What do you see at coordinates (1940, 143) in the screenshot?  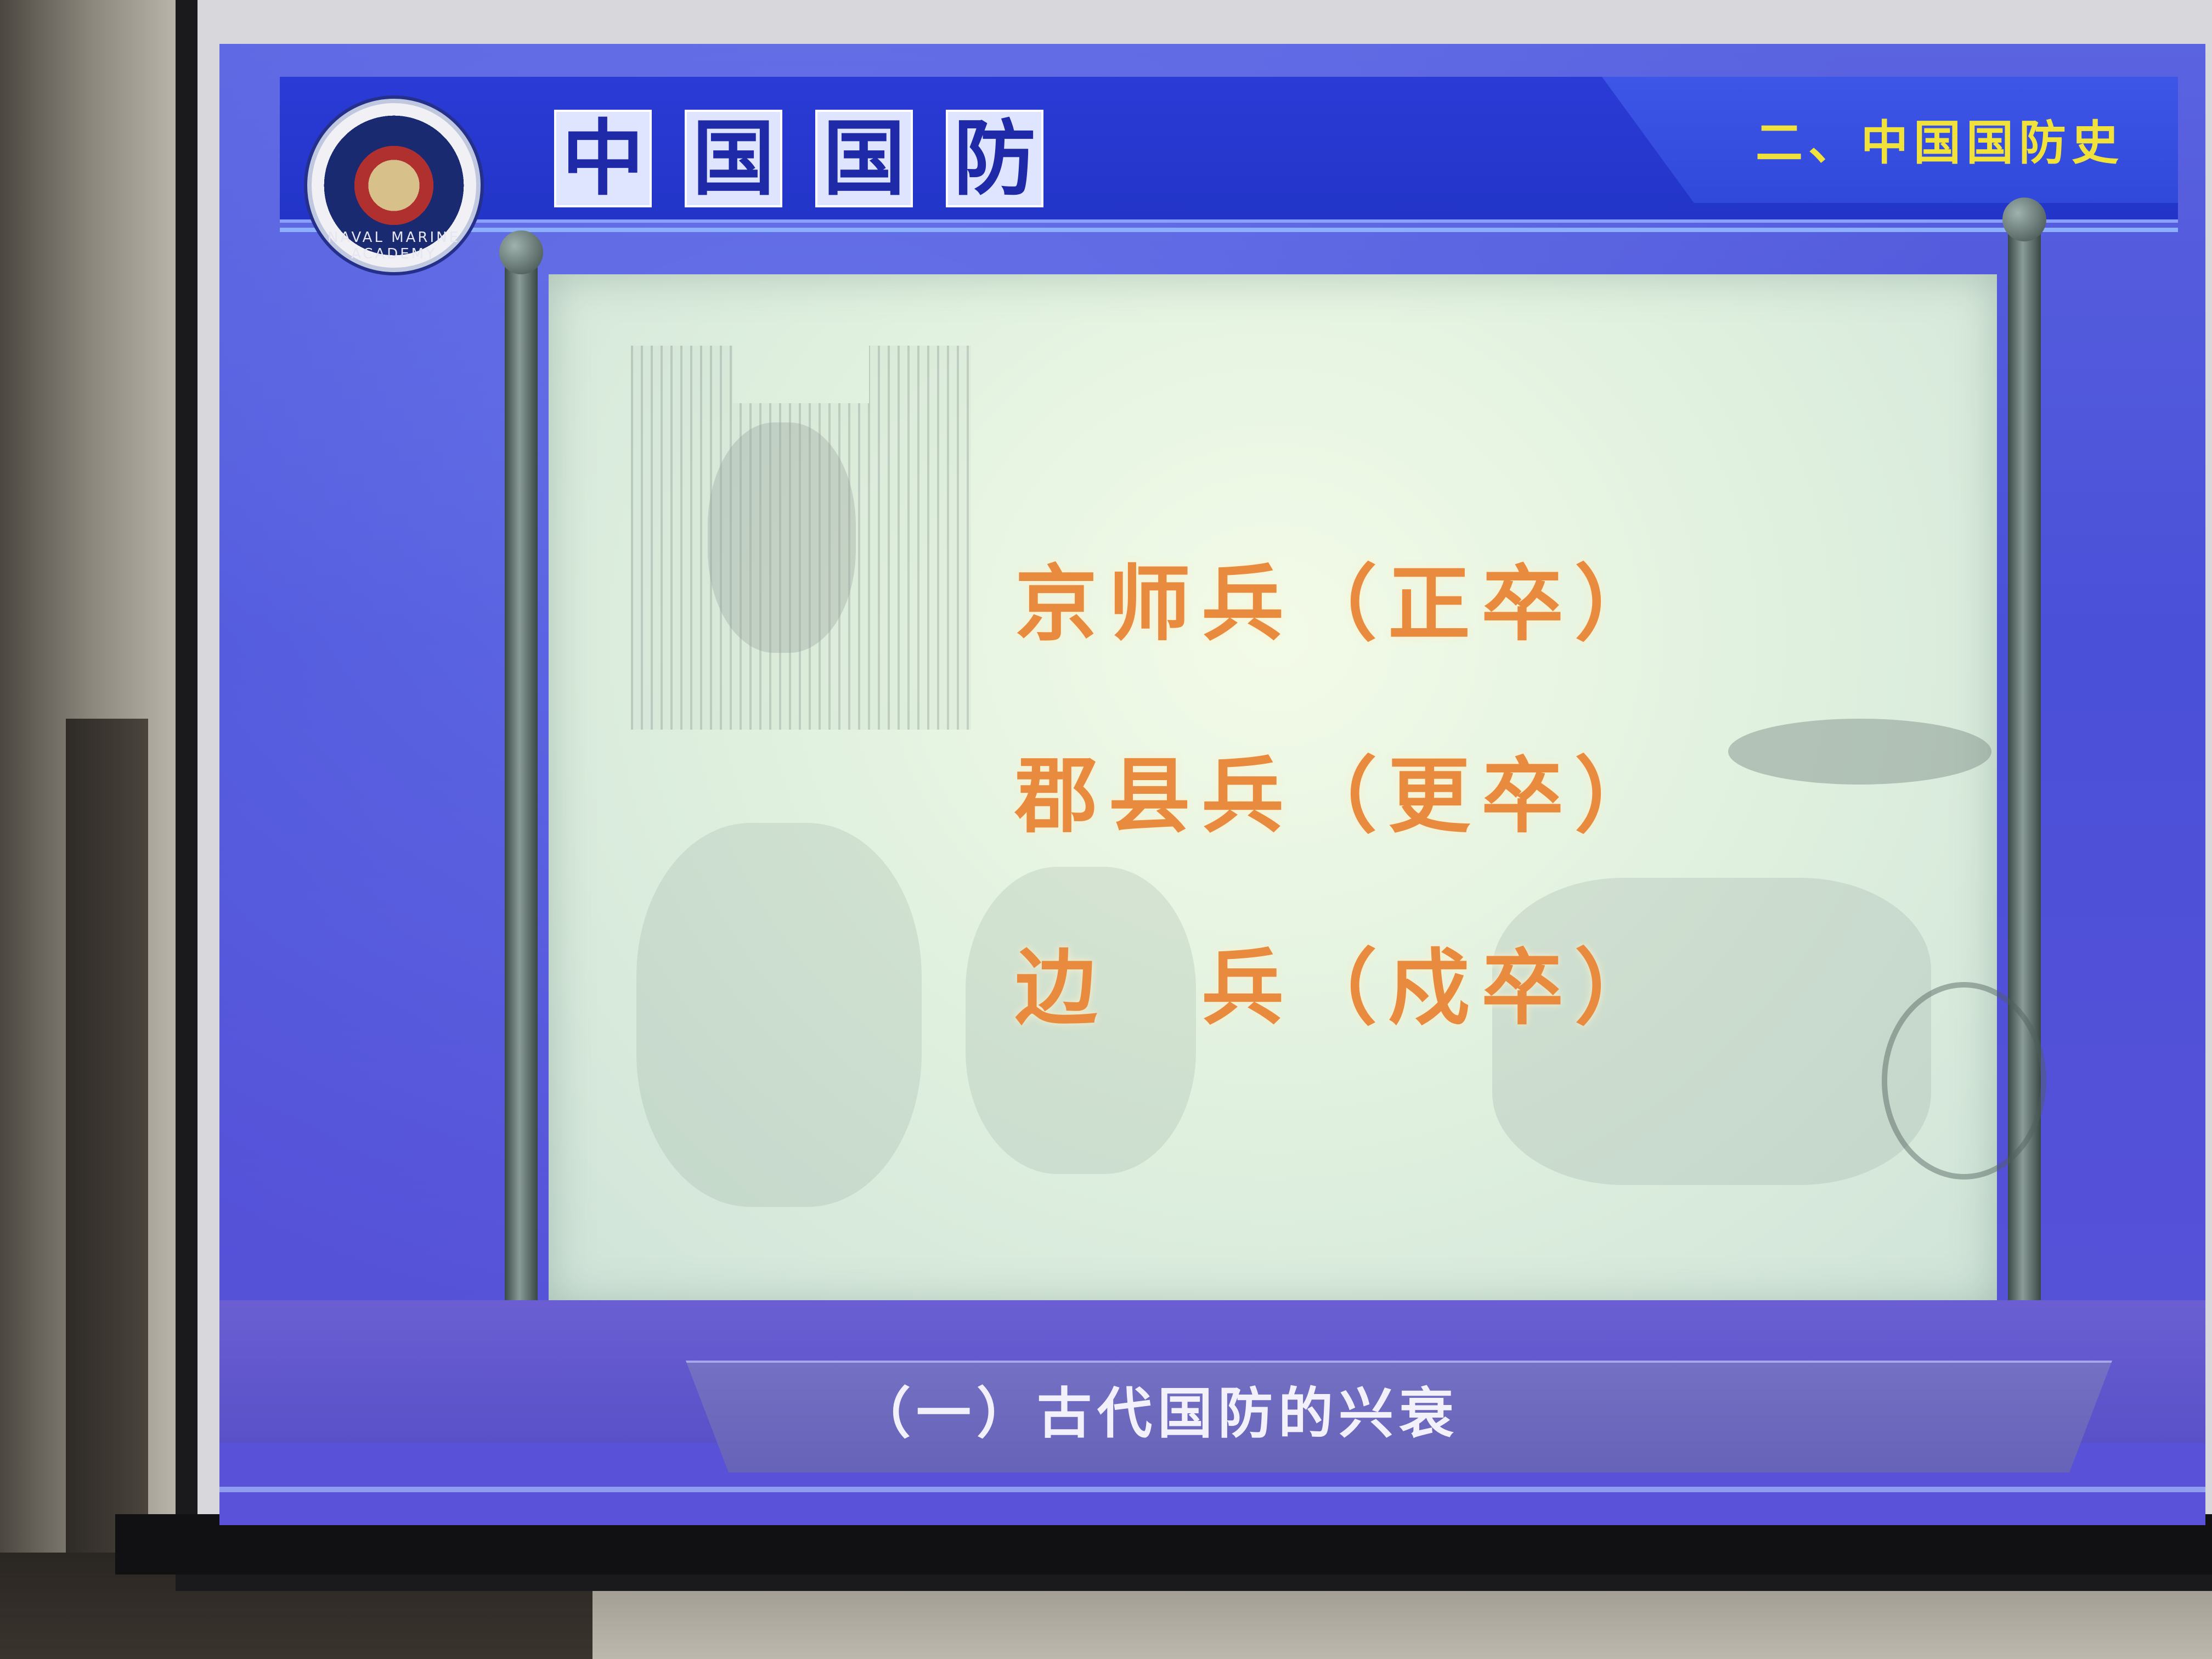 I see `section-label: 二、中国国防史` at bounding box center [1940, 143].